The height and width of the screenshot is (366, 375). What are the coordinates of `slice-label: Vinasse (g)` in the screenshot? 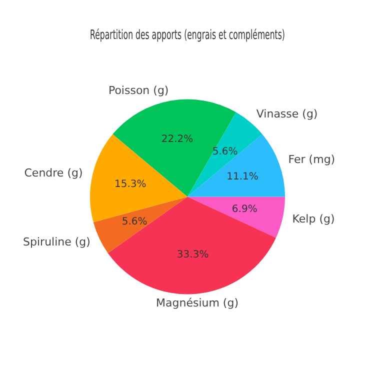 It's located at (287, 113).